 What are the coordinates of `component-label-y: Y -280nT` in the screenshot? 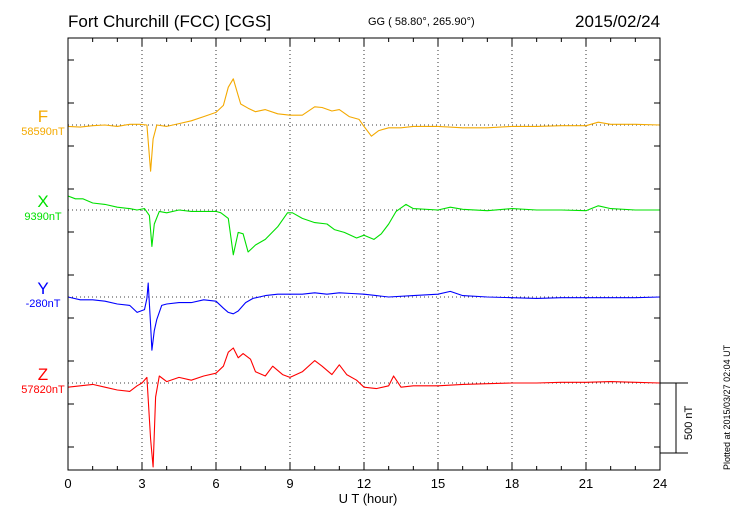 It's located at (43, 295).